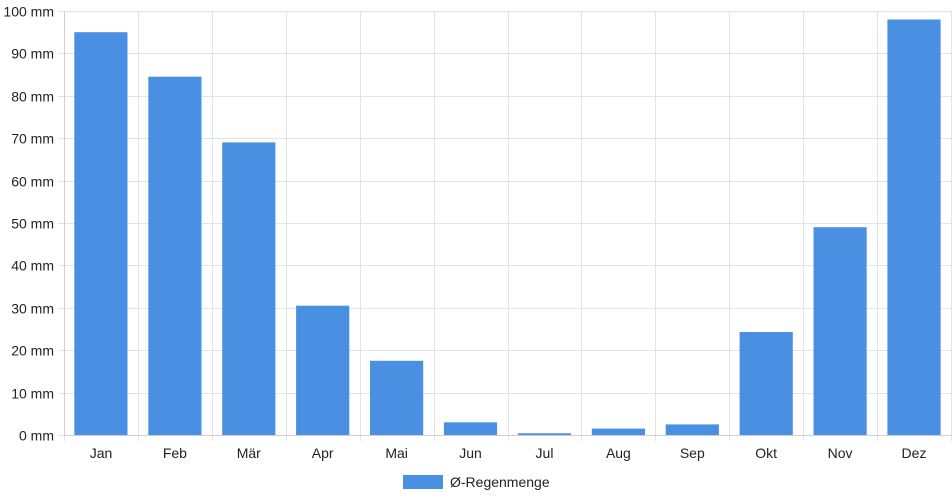 This screenshot has width=952, height=500. Describe the element at coordinates (692, 429) in the screenshot. I see `bar-sep` at that location.